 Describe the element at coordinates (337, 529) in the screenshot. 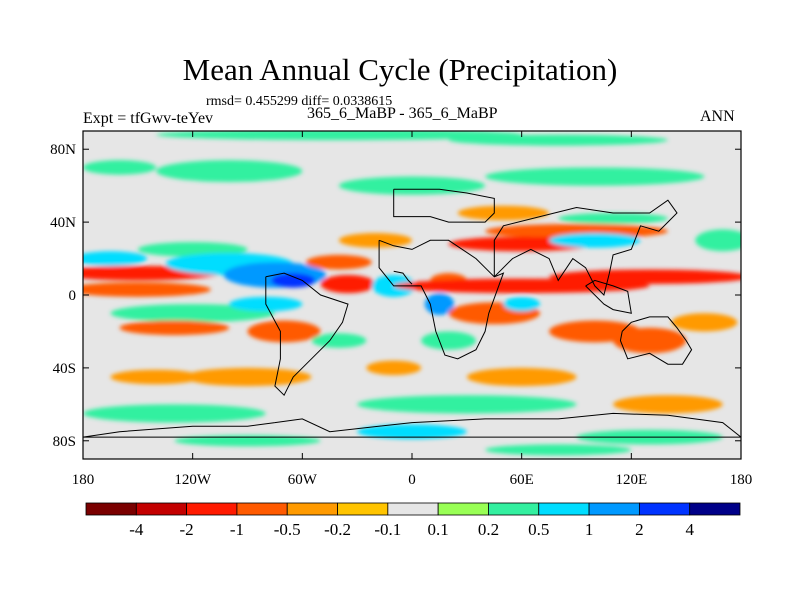

I see `colorbar-label: -0.2` at that location.